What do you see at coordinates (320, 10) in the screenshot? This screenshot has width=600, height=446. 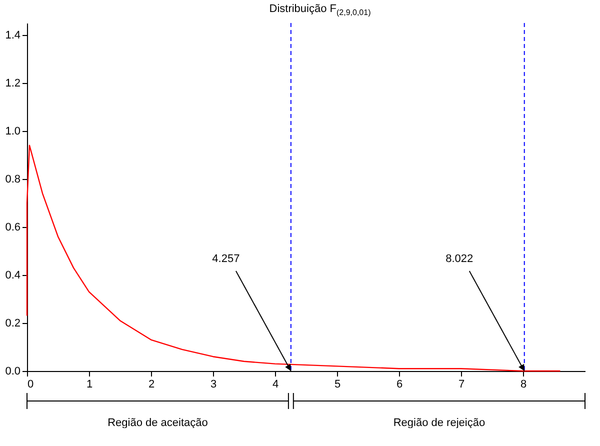 I see `chart-title: Distribuição F$_{(2,9,0,01)}$` at bounding box center [320, 10].